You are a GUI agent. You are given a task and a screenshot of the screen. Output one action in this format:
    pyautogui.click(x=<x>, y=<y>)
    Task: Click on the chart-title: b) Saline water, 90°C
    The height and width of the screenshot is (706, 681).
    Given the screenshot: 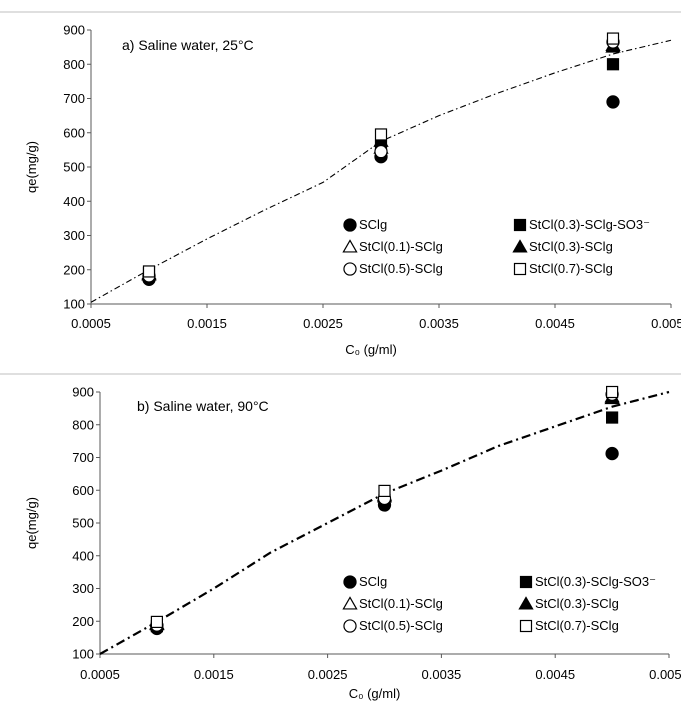 What is the action you would take?
    pyautogui.click(x=203, y=406)
    